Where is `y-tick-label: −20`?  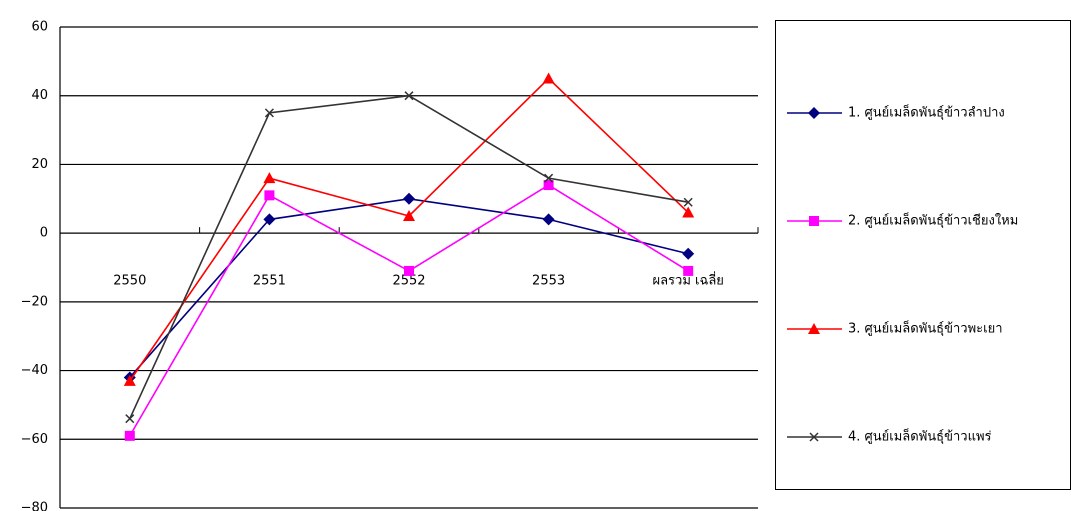
y-tick-label: −20 is located at coordinates (34, 301).